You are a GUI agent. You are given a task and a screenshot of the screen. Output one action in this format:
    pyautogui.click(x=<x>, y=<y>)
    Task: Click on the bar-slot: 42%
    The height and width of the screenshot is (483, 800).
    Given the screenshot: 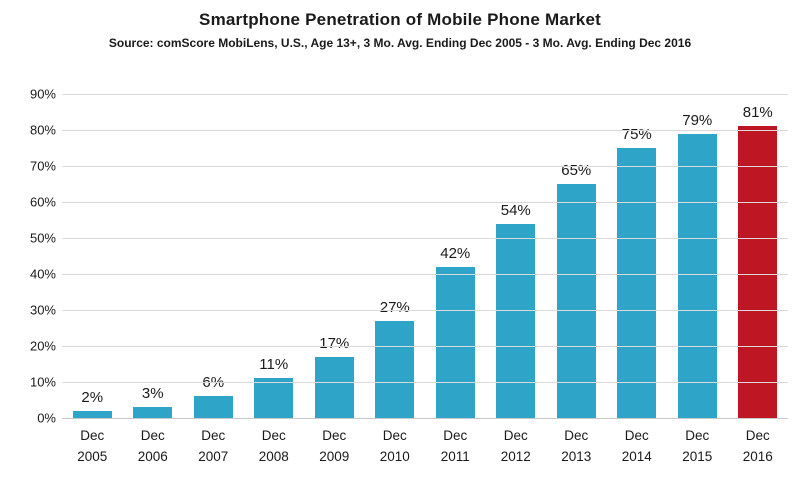 What is the action you would take?
    pyautogui.click(x=455, y=256)
    